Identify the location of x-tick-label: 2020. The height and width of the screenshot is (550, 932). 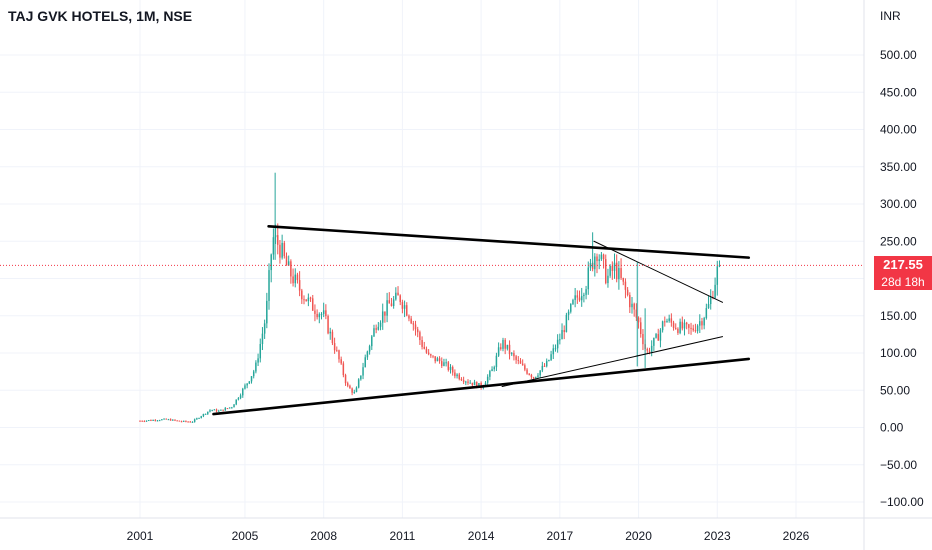
(638, 536).